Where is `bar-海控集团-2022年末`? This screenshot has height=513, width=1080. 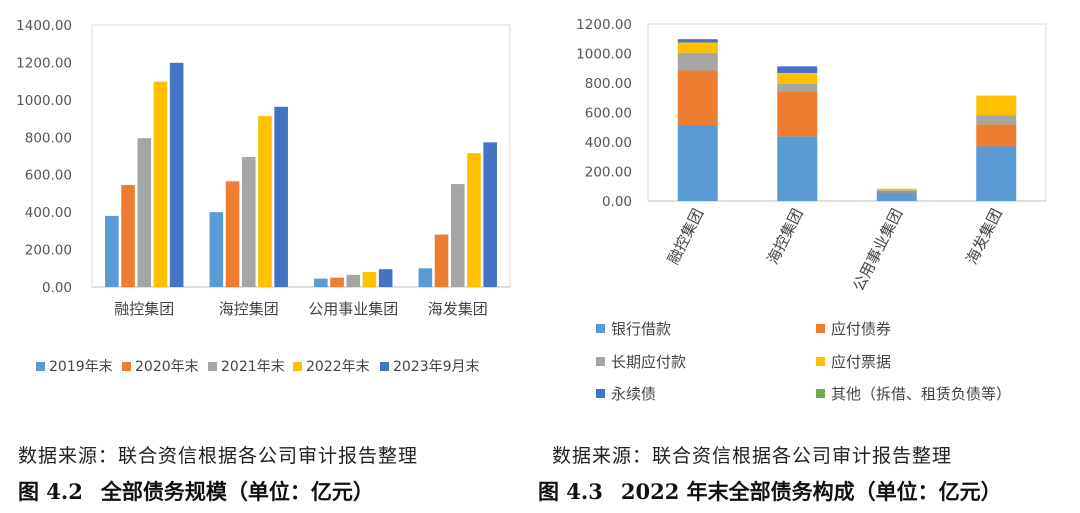 bar-海控集团-2022年末 is located at coordinates (265, 201).